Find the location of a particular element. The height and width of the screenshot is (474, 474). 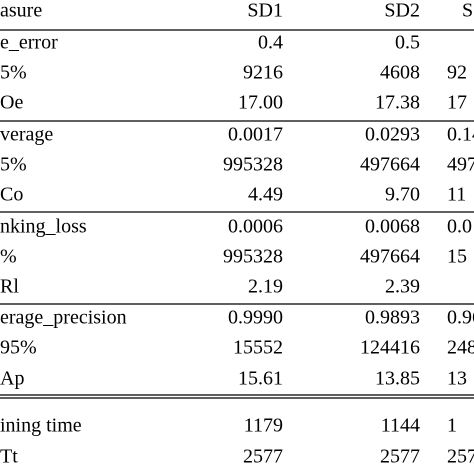

cell: 15 is located at coordinates (457, 257).